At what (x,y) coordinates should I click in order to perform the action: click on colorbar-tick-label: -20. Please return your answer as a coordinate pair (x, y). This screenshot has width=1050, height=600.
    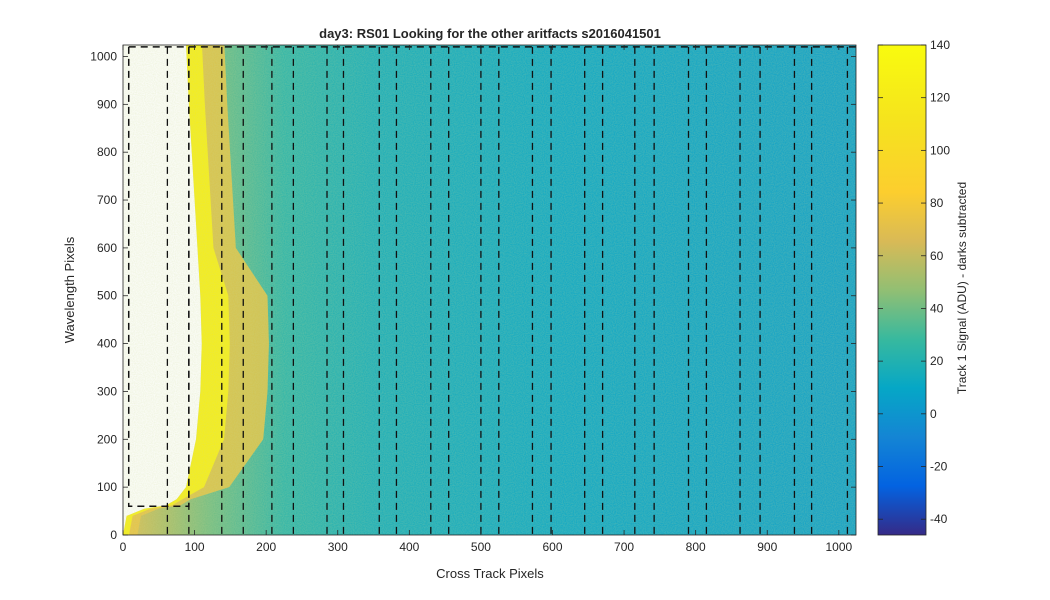
    Looking at the image, I should click on (939, 467).